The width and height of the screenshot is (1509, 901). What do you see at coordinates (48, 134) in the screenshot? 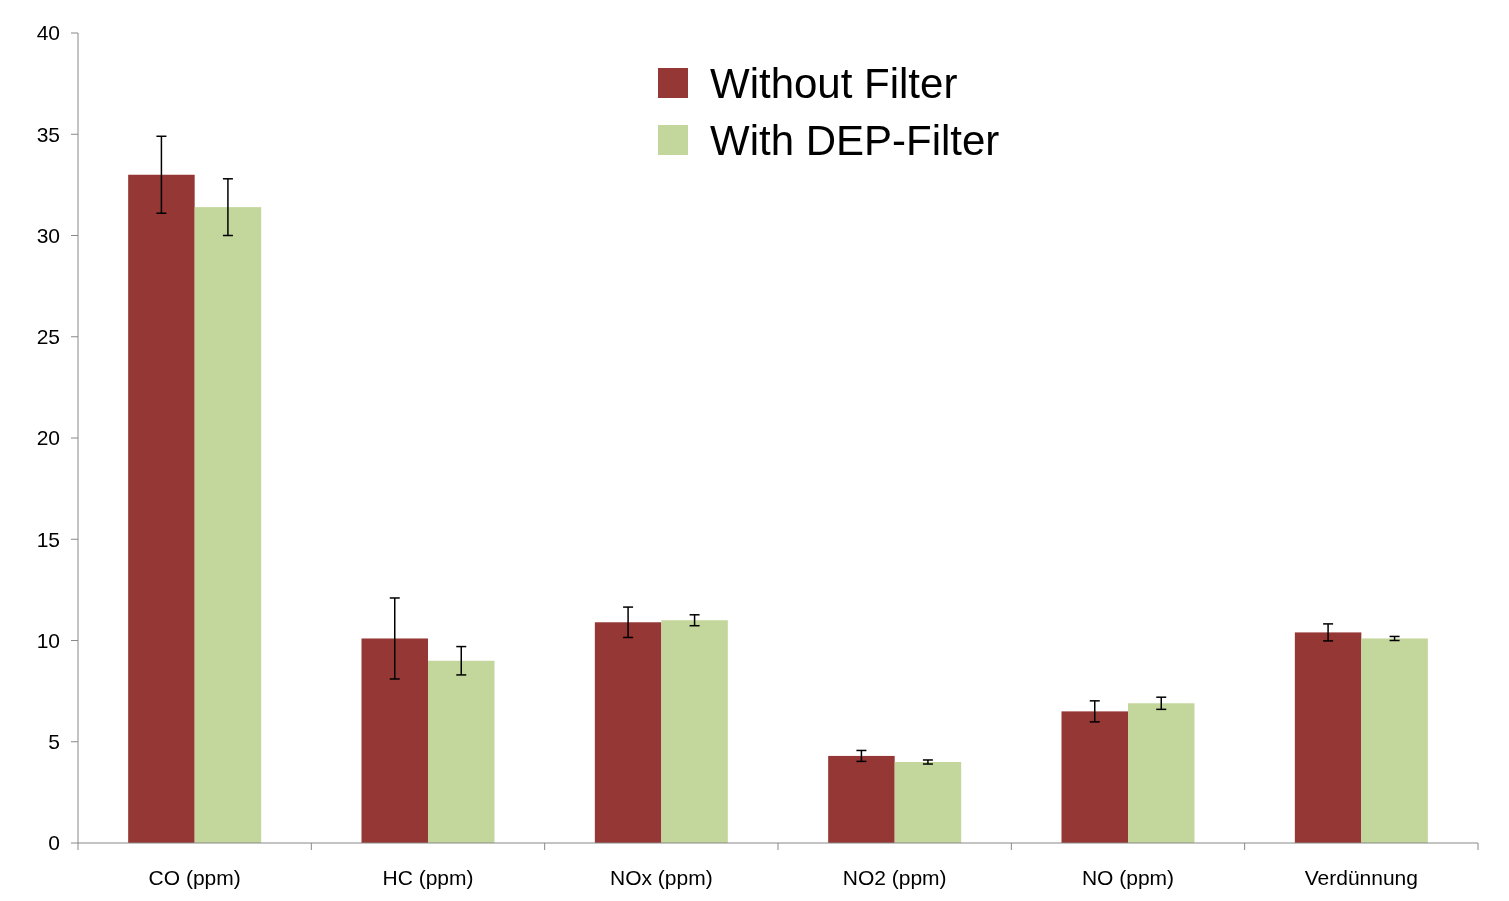
I see `y-tick-label: 35` at bounding box center [48, 134].